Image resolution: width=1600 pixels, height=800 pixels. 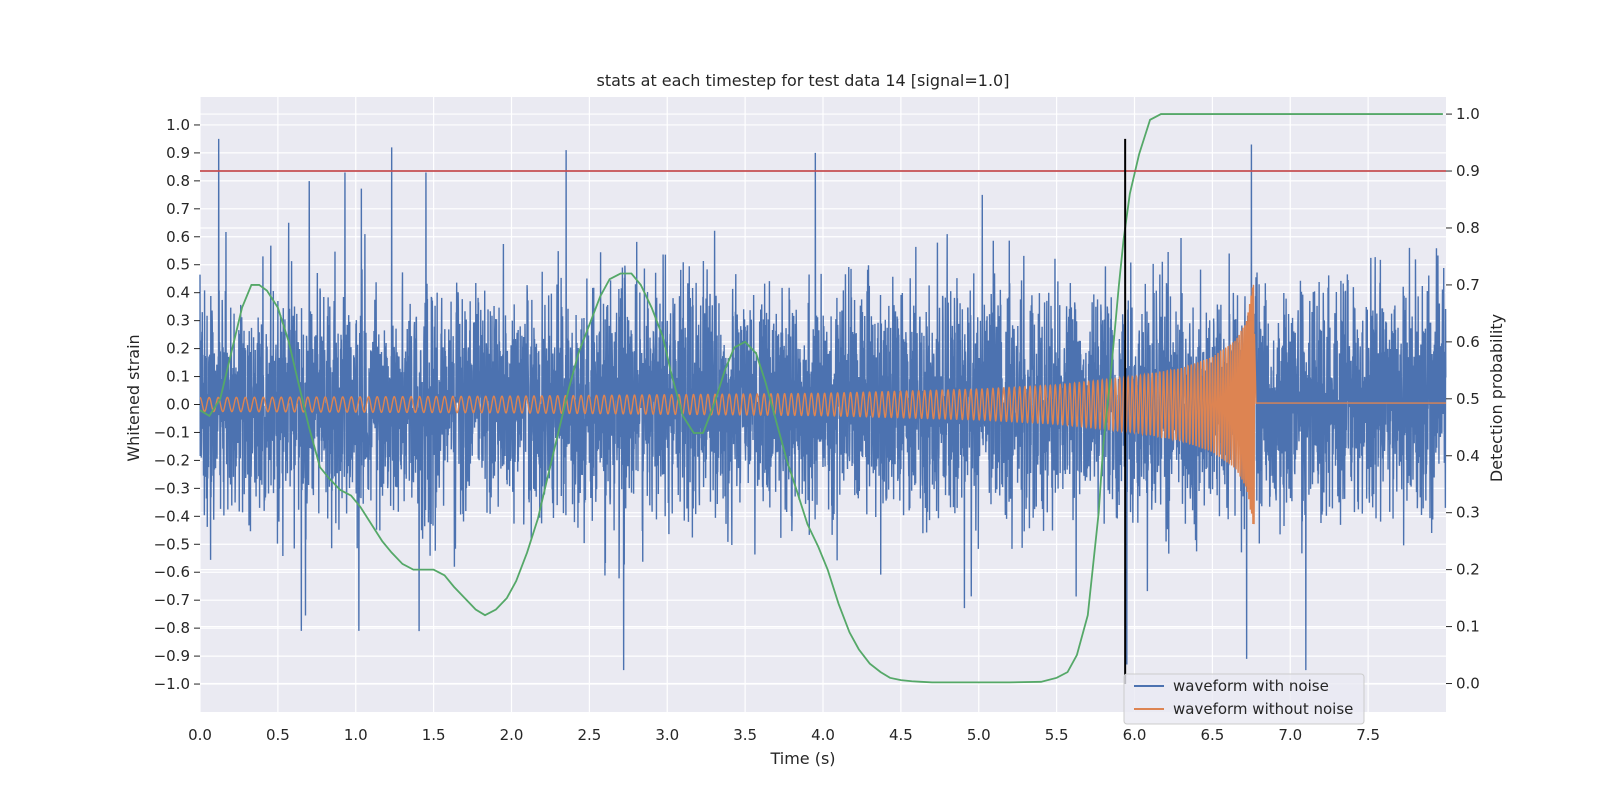 I want to click on x-tick-label: 4.0, so click(x=823, y=735).